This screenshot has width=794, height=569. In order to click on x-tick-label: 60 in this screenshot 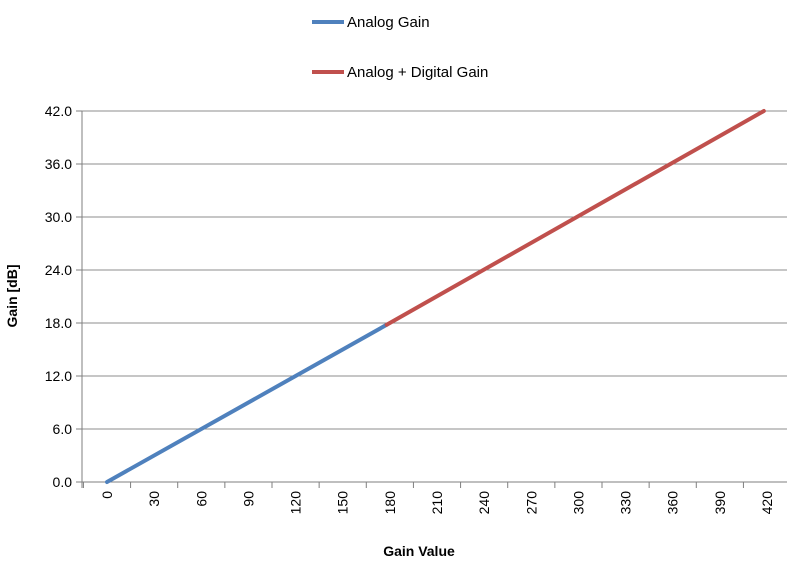, I will do `click(201, 499)`.